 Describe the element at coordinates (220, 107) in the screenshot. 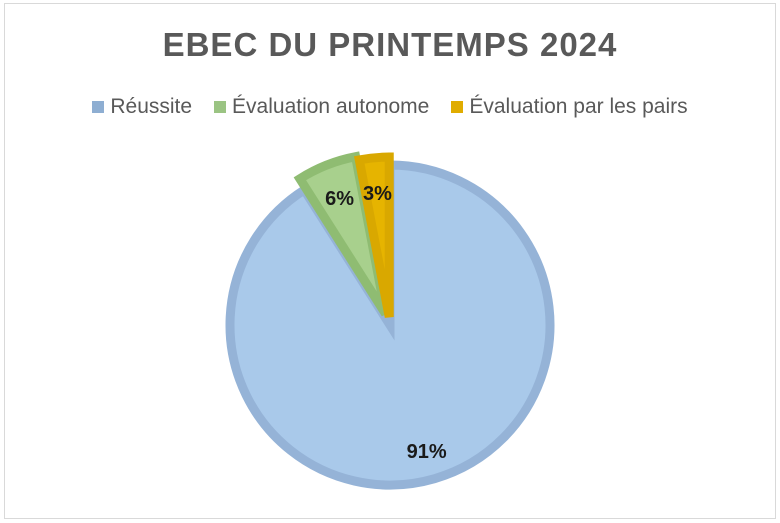

I see `legend-swatch-evaluation-autonome` at that location.